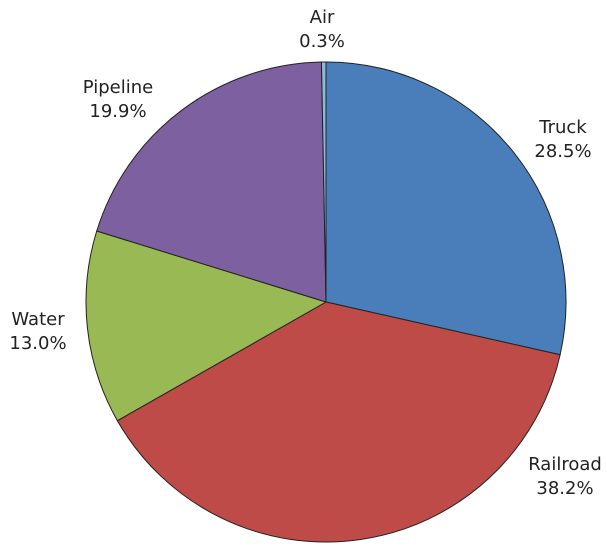 The image size is (607, 546). Describe the element at coordinates (117, 111) in the screenshot. I see `slice-value-label: 19.9%` at that location.